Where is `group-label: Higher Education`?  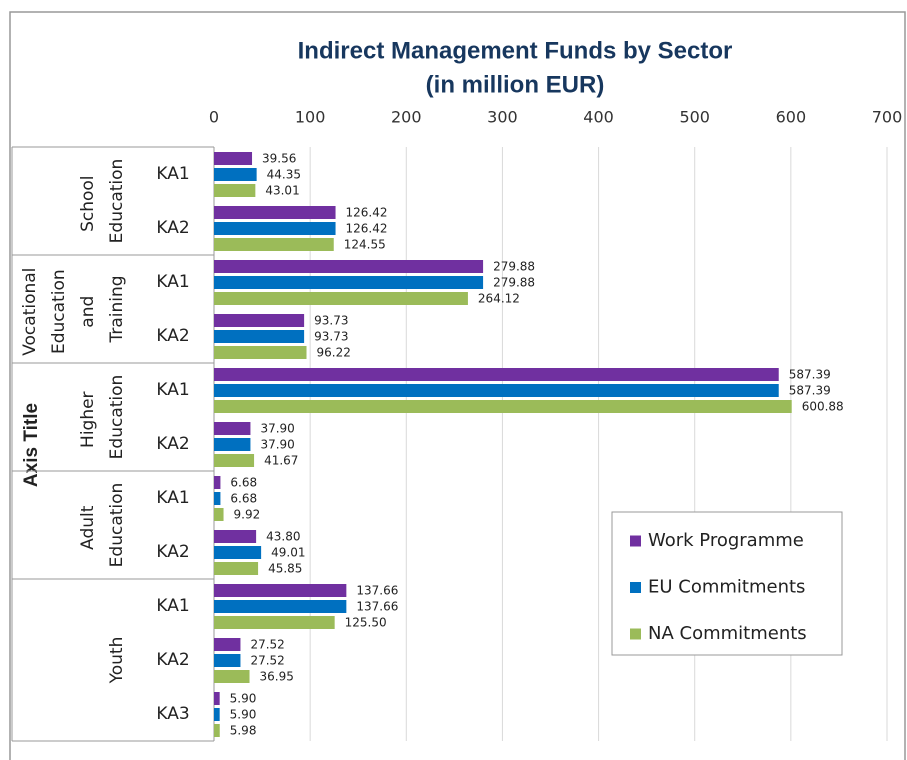
group-label: Higher Education is located at coordinates (102, 417).